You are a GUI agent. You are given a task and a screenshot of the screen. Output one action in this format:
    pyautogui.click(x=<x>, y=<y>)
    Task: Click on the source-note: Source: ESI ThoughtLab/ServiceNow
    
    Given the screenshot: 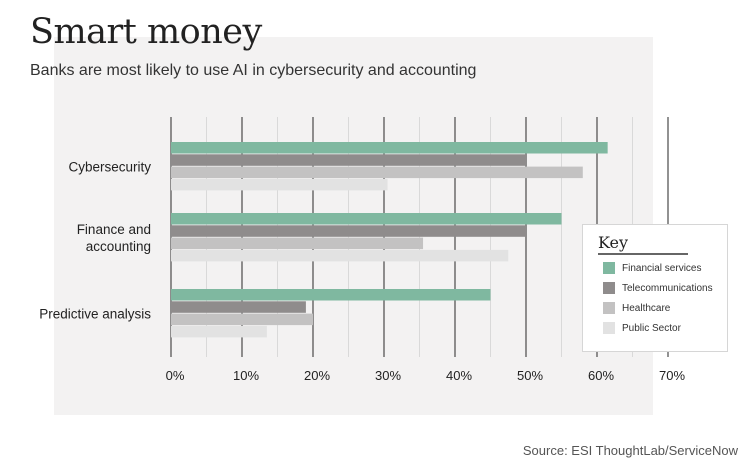 What is the action you would take?
    pyautogui.click(x=630, y=450)
    